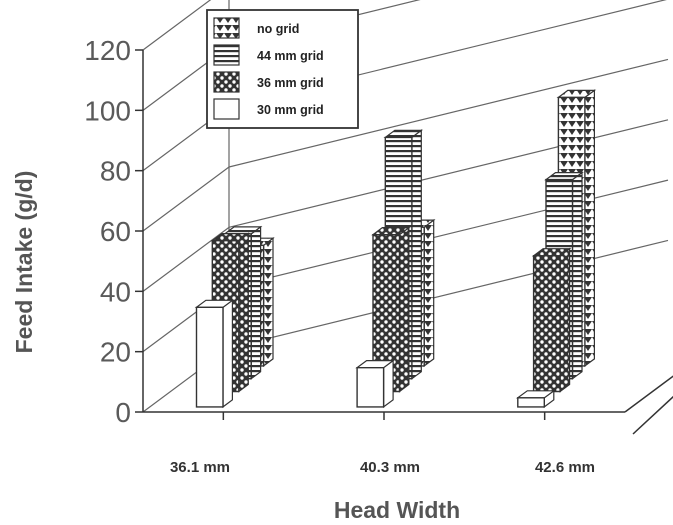  I want to click on x-tick-label-2: 42.6 mm, so click(565, 467).